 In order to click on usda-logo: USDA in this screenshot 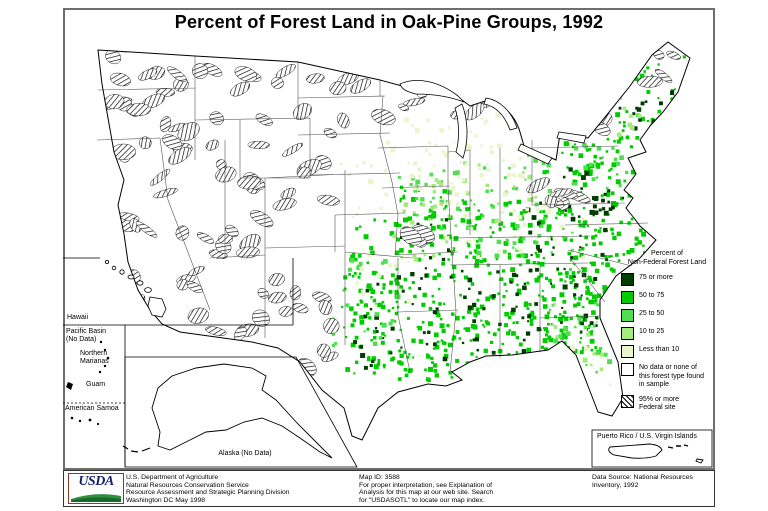, I will do `click(96, 488)`.